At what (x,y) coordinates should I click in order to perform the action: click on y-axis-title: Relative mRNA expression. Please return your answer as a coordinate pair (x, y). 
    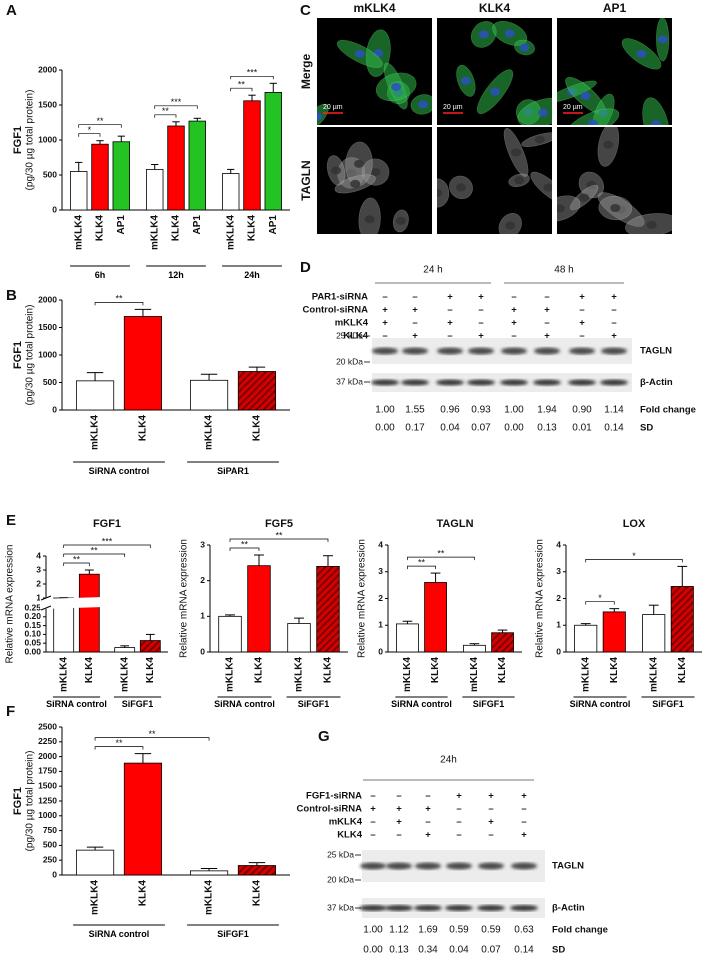
    Looking at the image, I should click on (184, 598).